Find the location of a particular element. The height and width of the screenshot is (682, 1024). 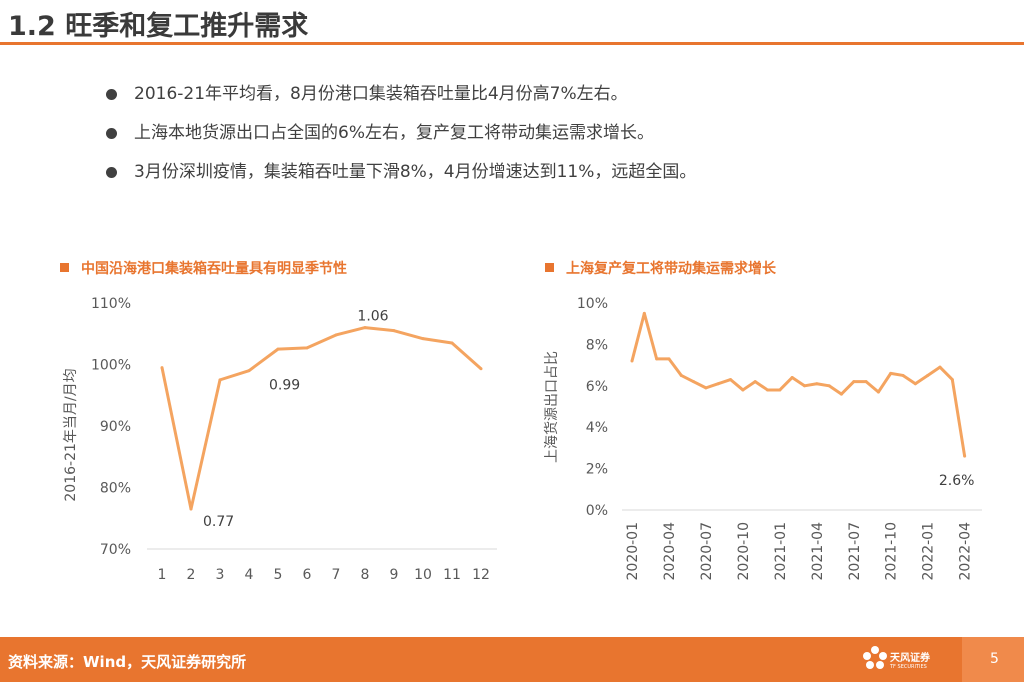

chart1-data-label: 1.06 is located at coordinates (372, 317).